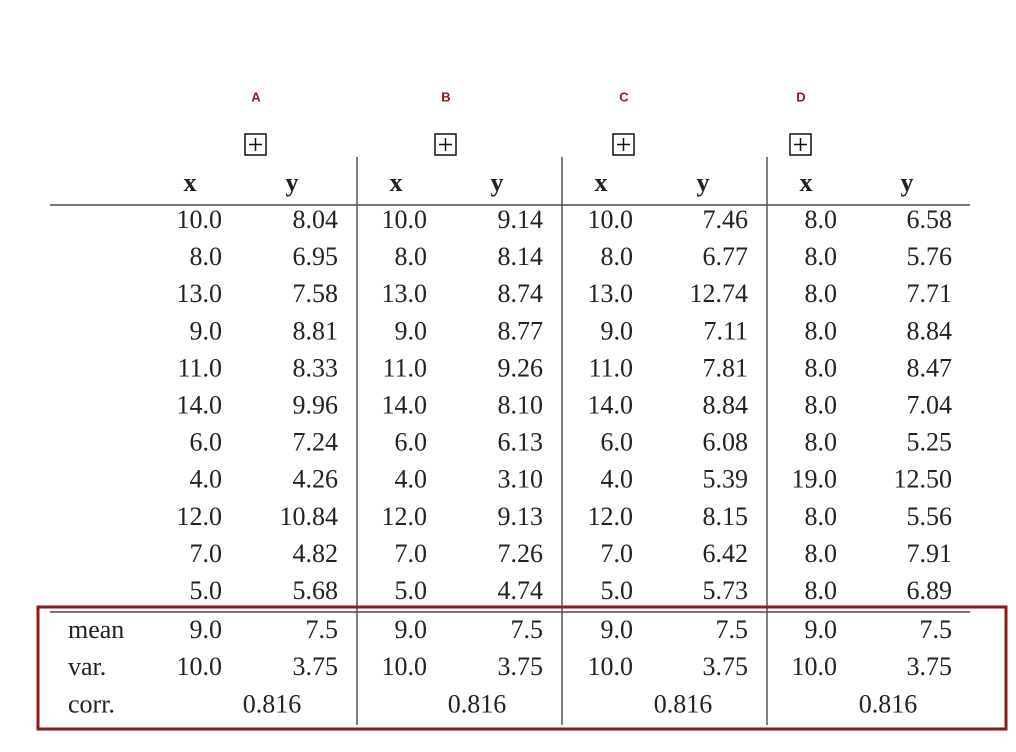  Describe the element at coordinates (719, 293) in the screenshot. I see `cell: 12.74` at that location.